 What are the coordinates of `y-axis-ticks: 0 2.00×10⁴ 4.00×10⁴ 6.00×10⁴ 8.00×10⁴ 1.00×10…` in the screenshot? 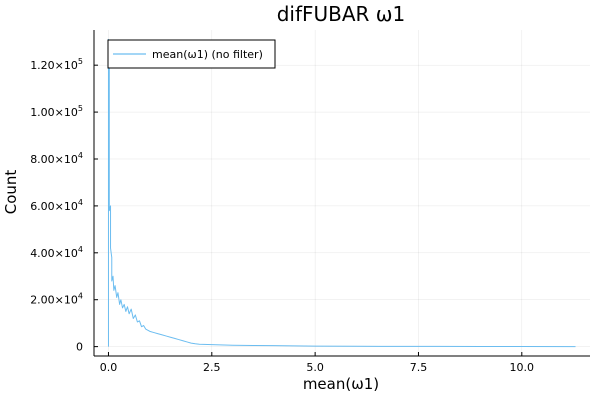 It's located at (64, 205).